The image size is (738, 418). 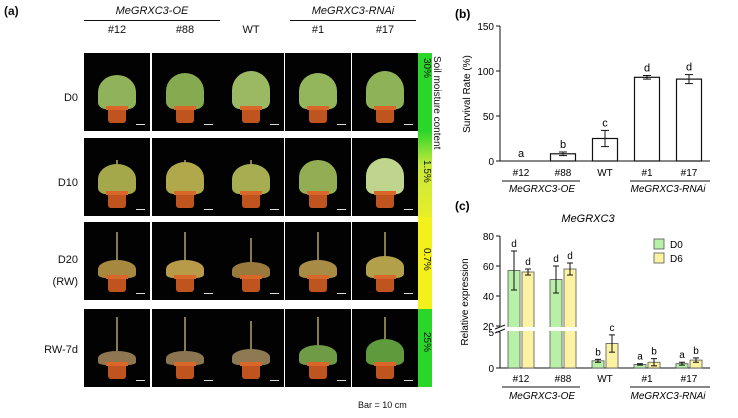 I want to click on y-tick-label: 100, so click(x=485, y=72).